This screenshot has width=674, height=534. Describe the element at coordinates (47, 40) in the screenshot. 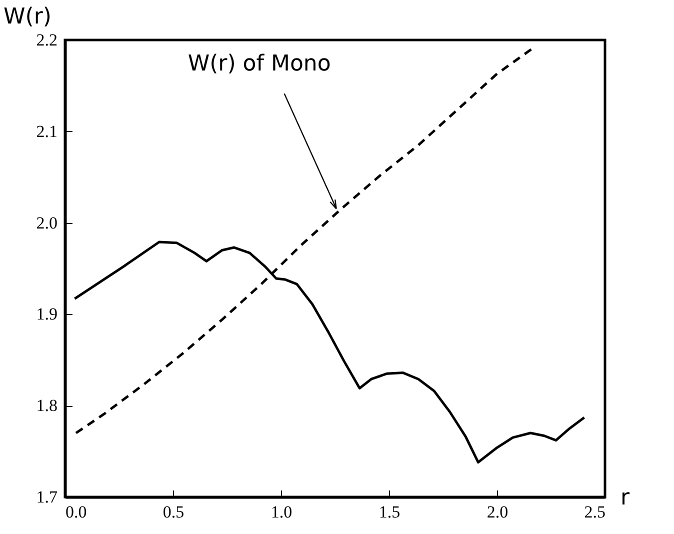

I see `y-tick-label: 2.2` at that location.